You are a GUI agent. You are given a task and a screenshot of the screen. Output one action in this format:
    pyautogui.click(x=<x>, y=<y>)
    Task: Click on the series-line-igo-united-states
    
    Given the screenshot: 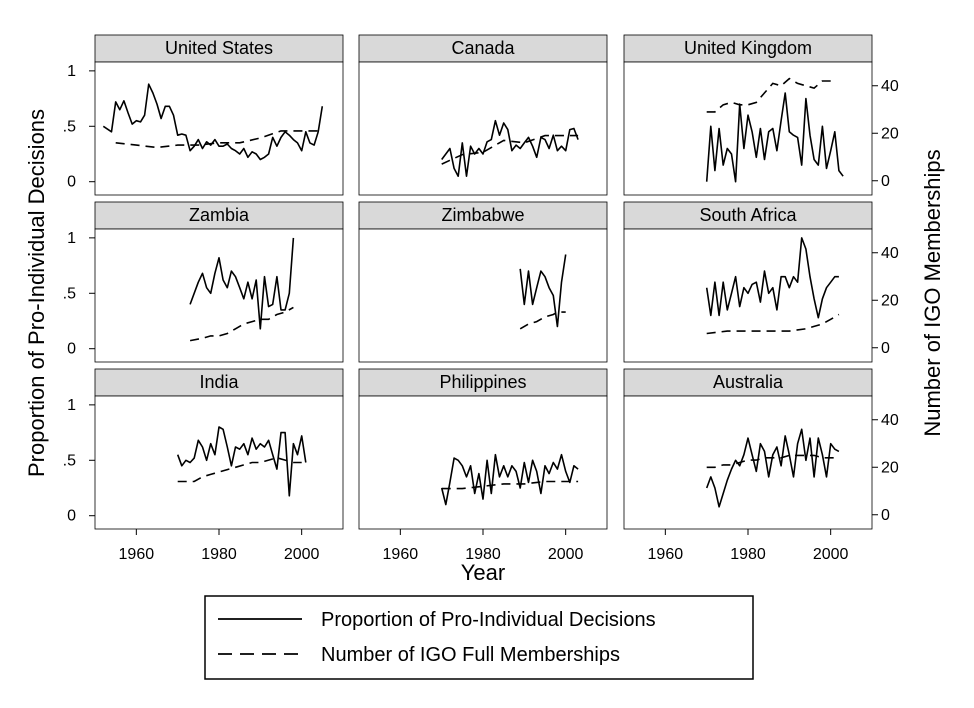 What is the action you would take?
    pyautogui.click(x=219, y=139)
    